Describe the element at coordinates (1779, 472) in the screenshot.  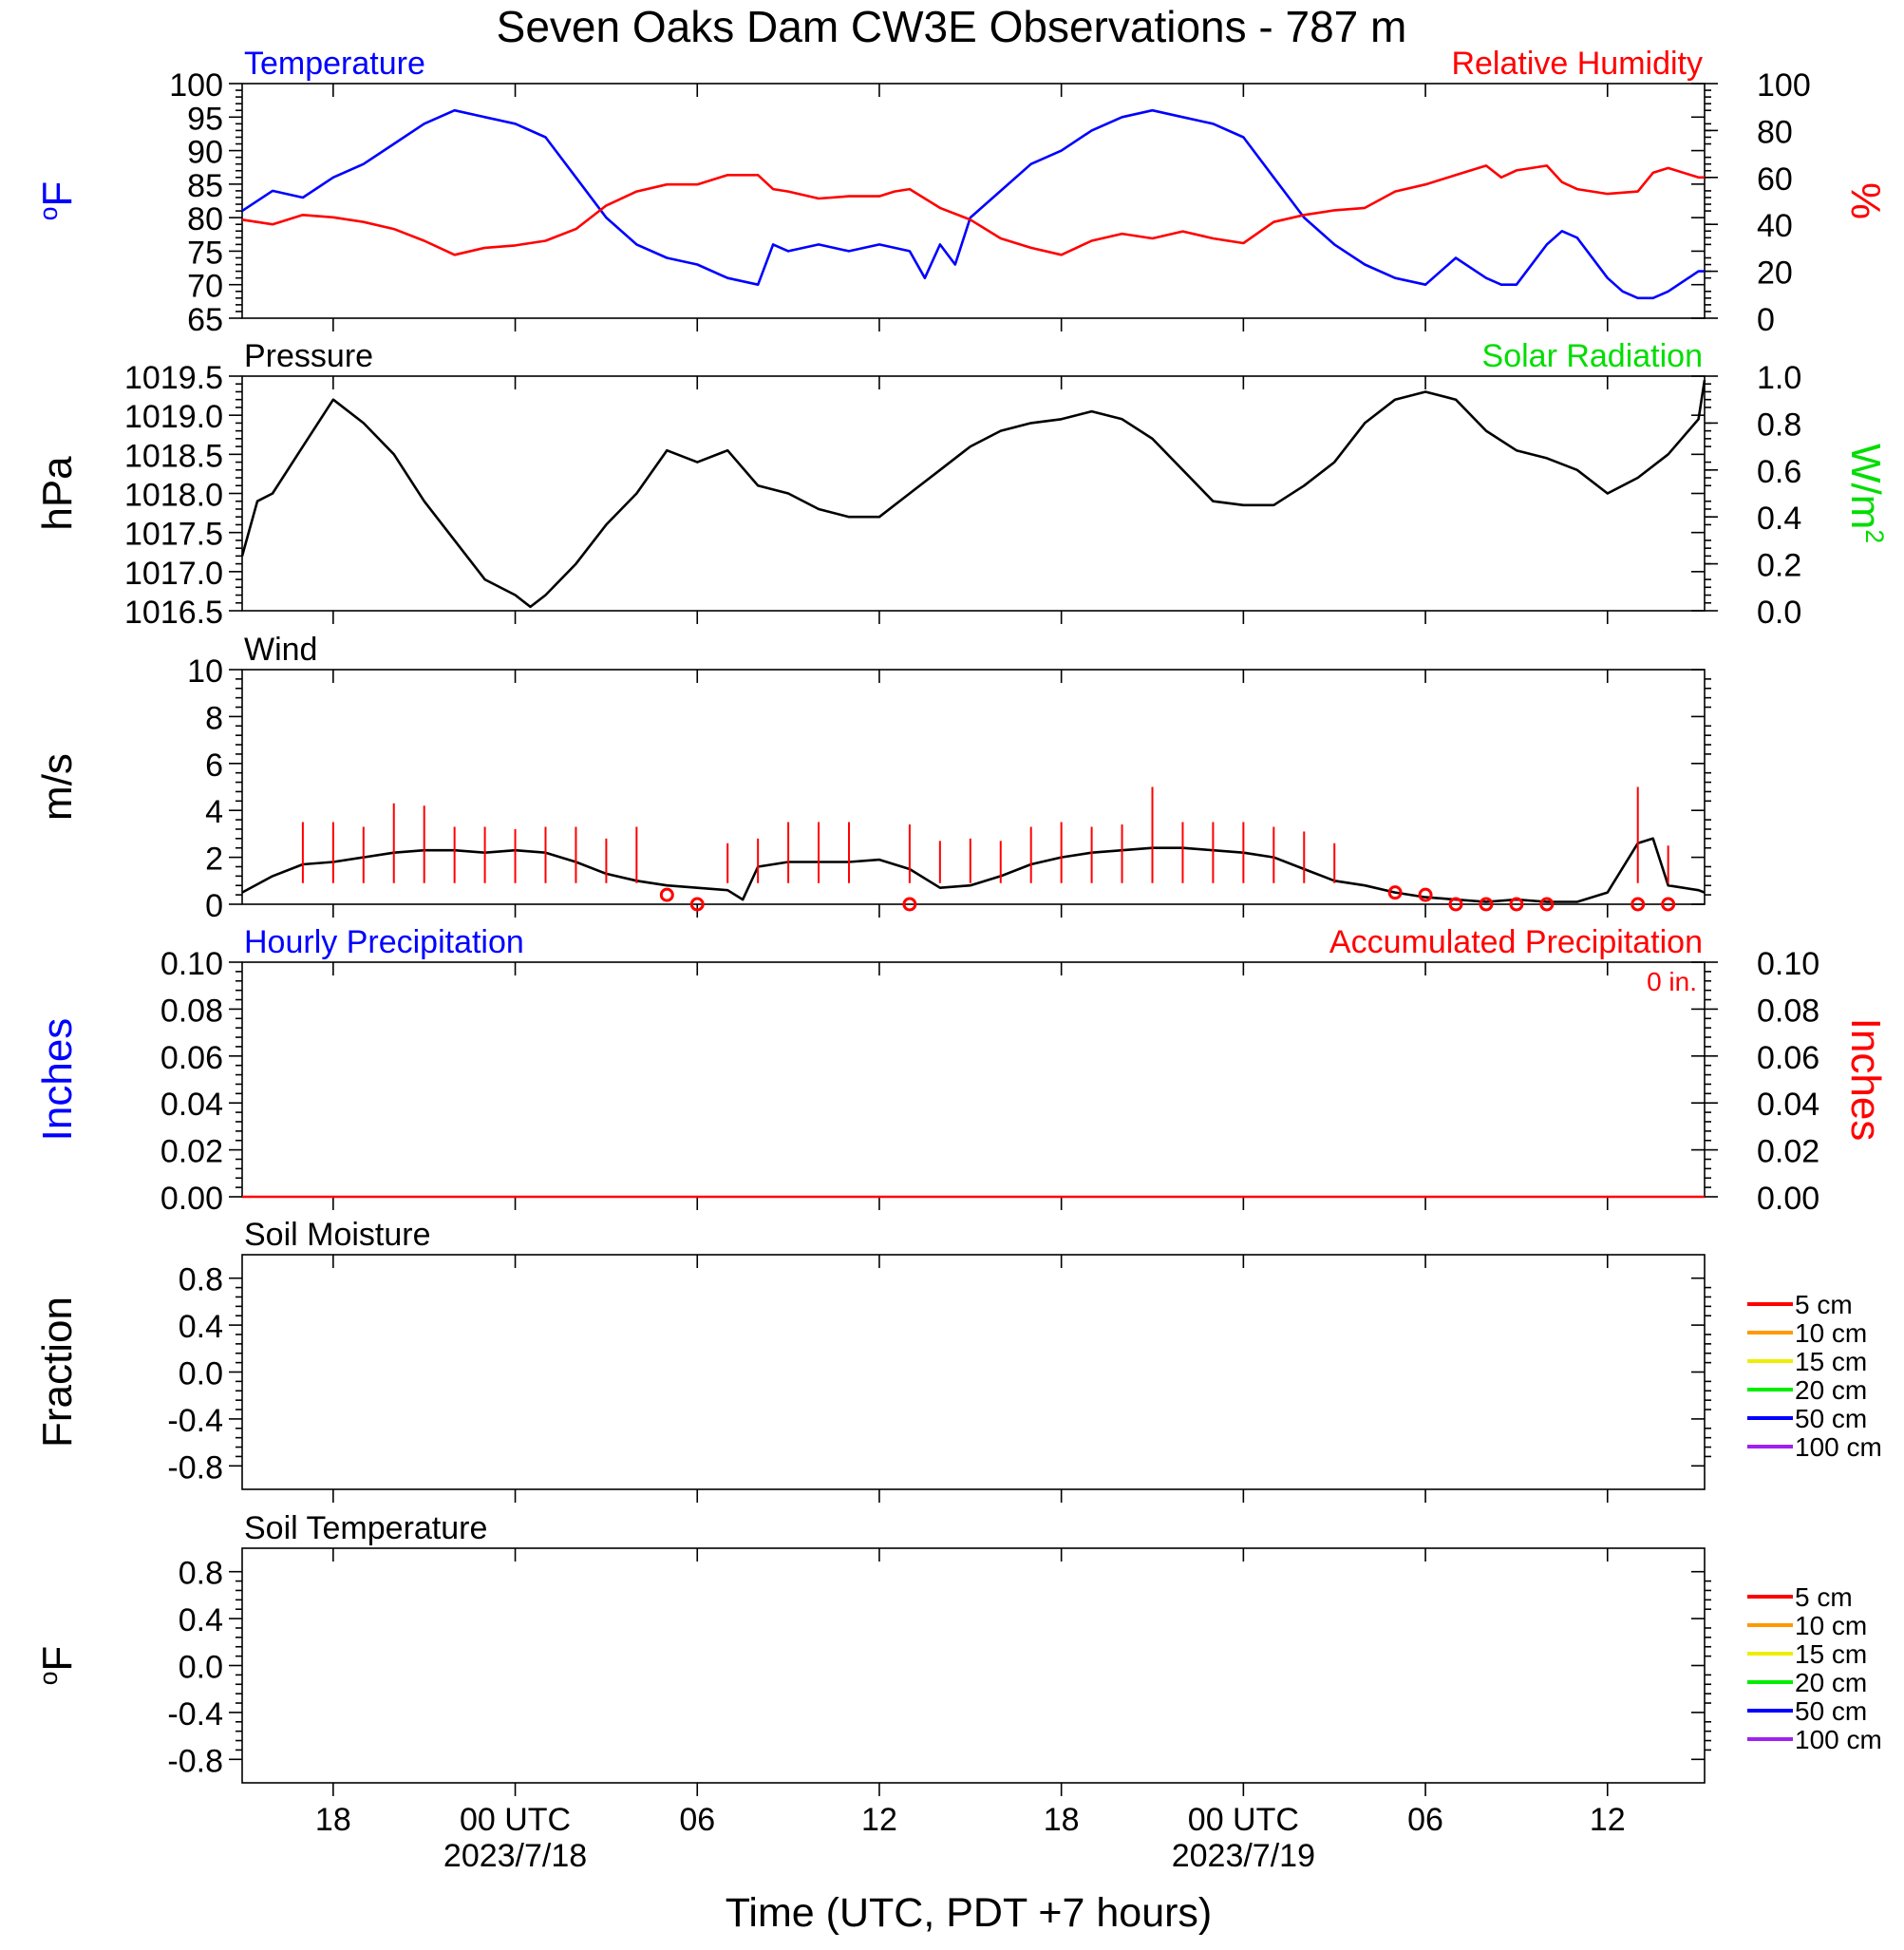
I see `y-tick-label-right: 0.6` at that location.